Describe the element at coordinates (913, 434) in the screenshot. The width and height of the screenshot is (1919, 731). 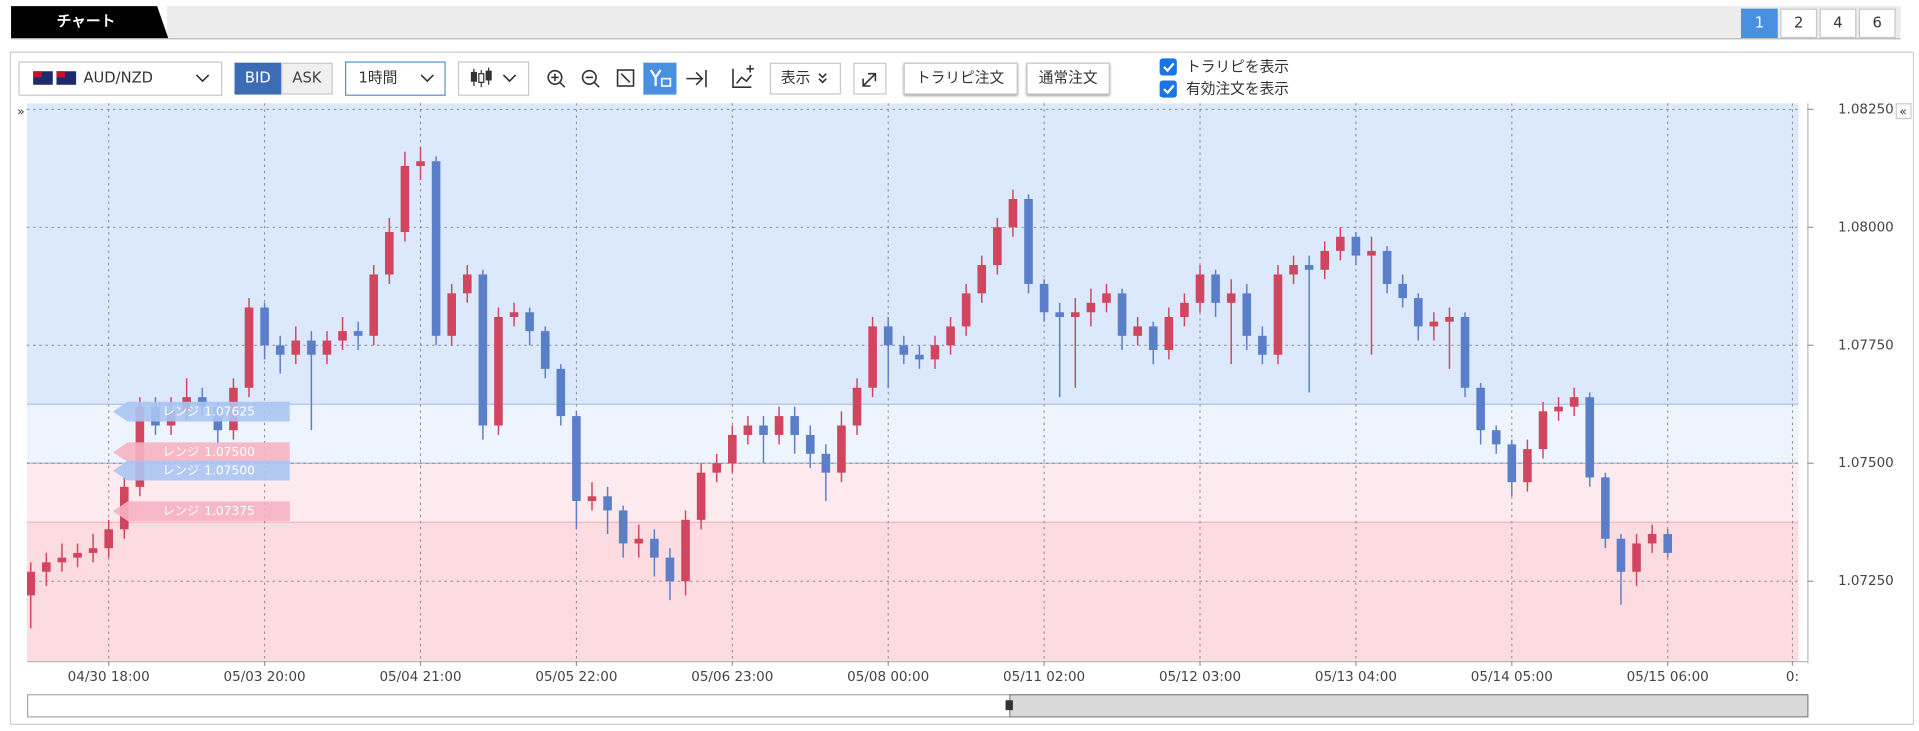
I see `order-band` at that location.